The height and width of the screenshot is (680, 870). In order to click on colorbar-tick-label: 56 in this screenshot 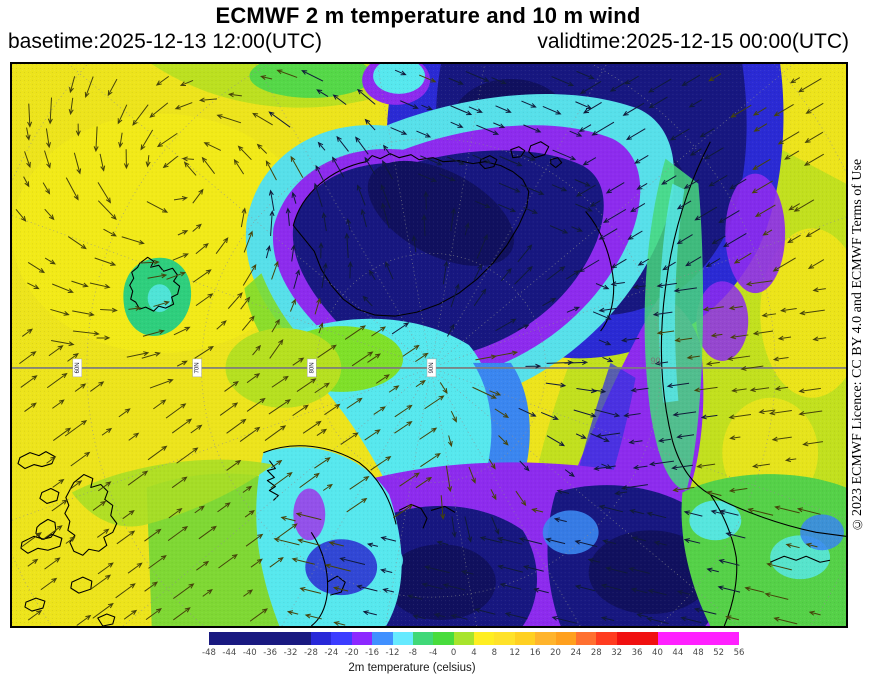, I will do `click(739, 653)`.